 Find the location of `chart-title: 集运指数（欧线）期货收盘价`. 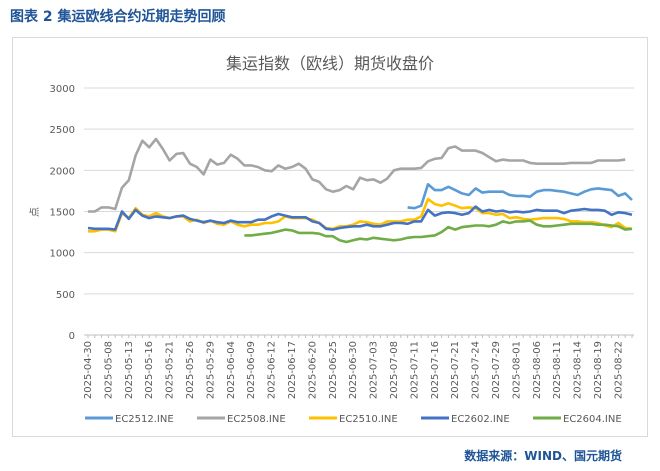

chart-title: 集运指数（欧线）期货收盘价 is located at coordinates (329, 63).